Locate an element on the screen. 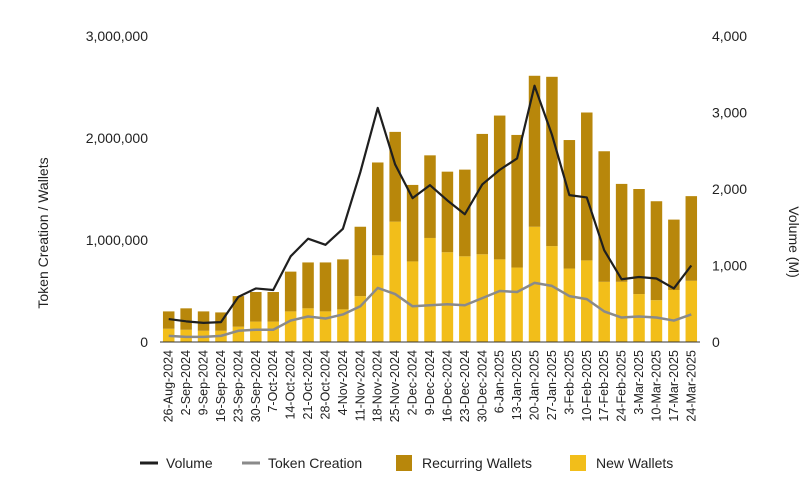 This screenshot has height=486, width=800. left-axis-ticks: 0 1,000,000 2,000,000 3,000,000 is located at coordinates (117, 189).